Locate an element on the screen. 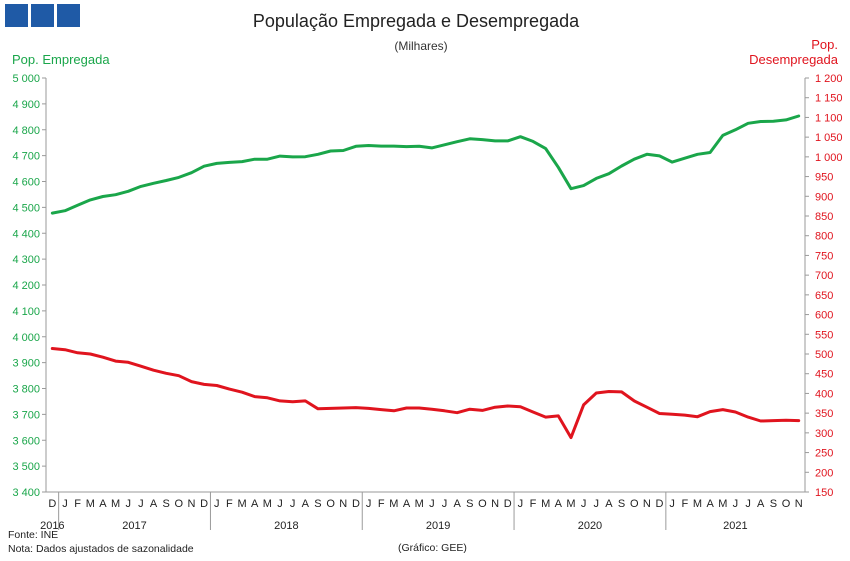 The width and height of the screenshot is (850, 561). unemployed-series-line is located at coordinates (425, 393).